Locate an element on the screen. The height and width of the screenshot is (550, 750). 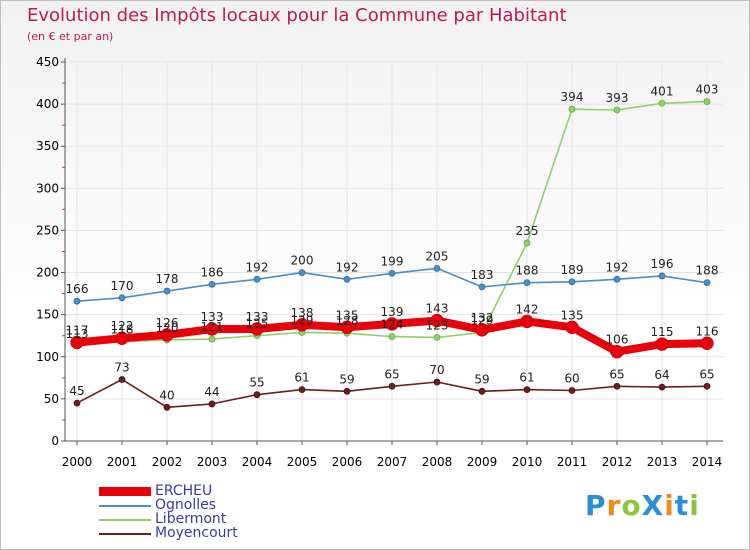
legend-item-libermont: Libermont is located at coordinates (209, 519).